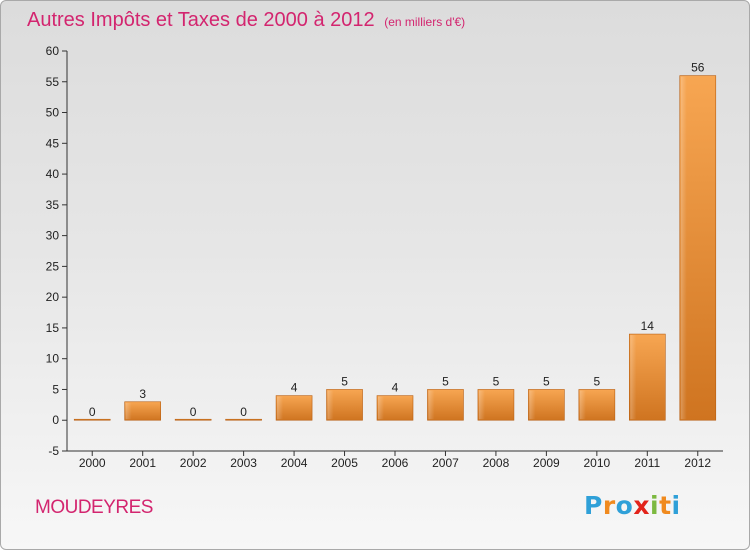  What do you see at coordinates (193, 463) in the screenshot?
I see `x-tick-label: 2002` at bounding box center [193, 463].